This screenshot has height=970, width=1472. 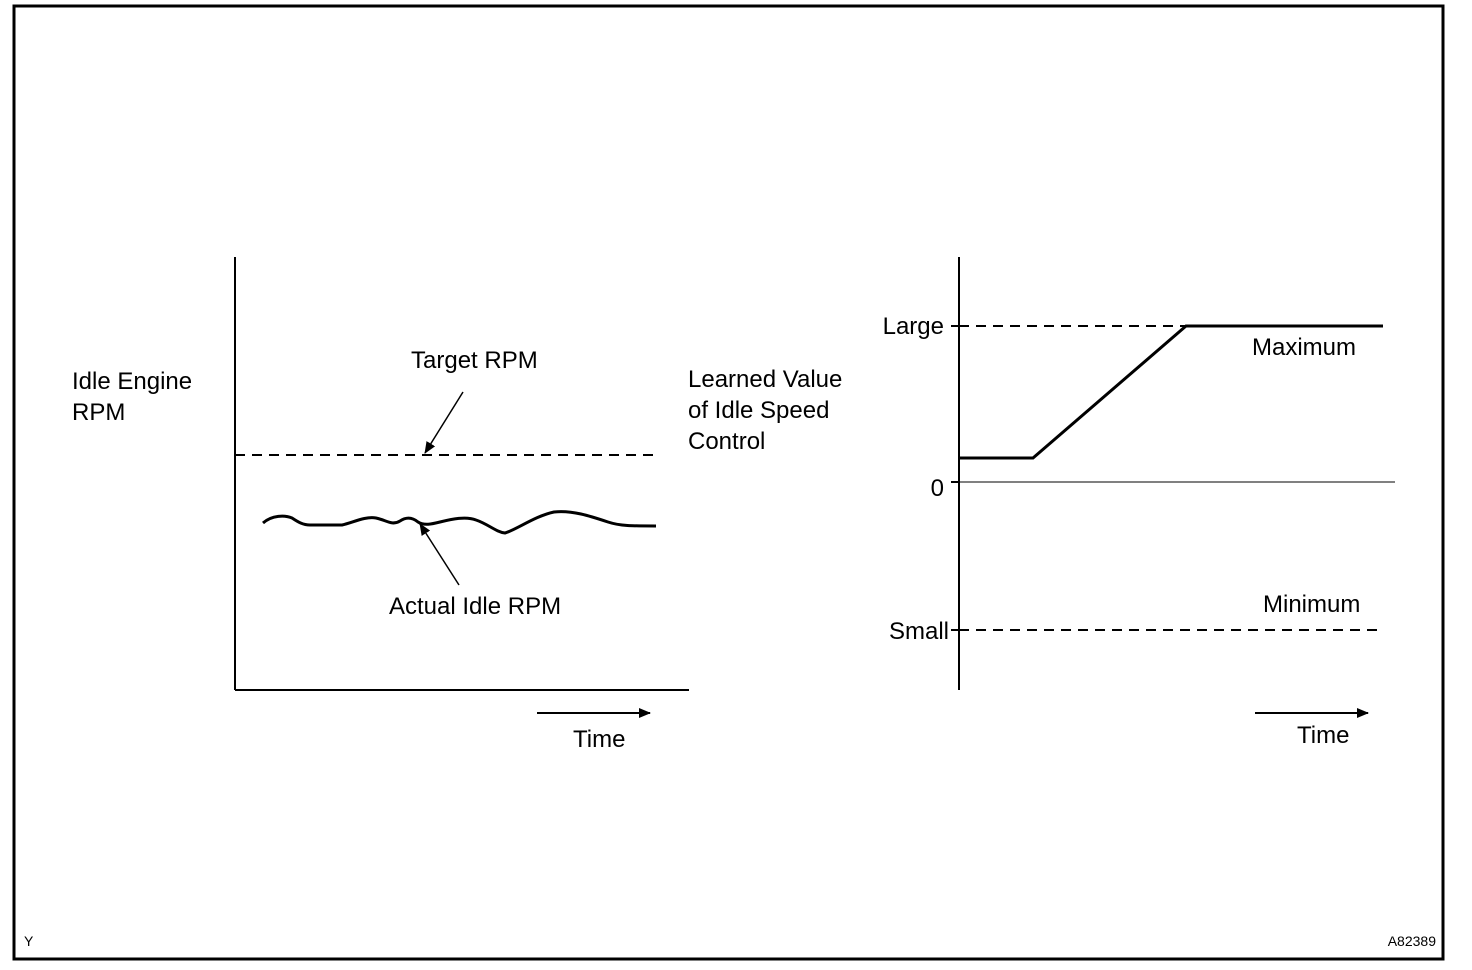 What do you see at coordinates (1304, 347) in the screenshot?
I see `maximum-label: Maximum` at bounding box center [1304, 347].